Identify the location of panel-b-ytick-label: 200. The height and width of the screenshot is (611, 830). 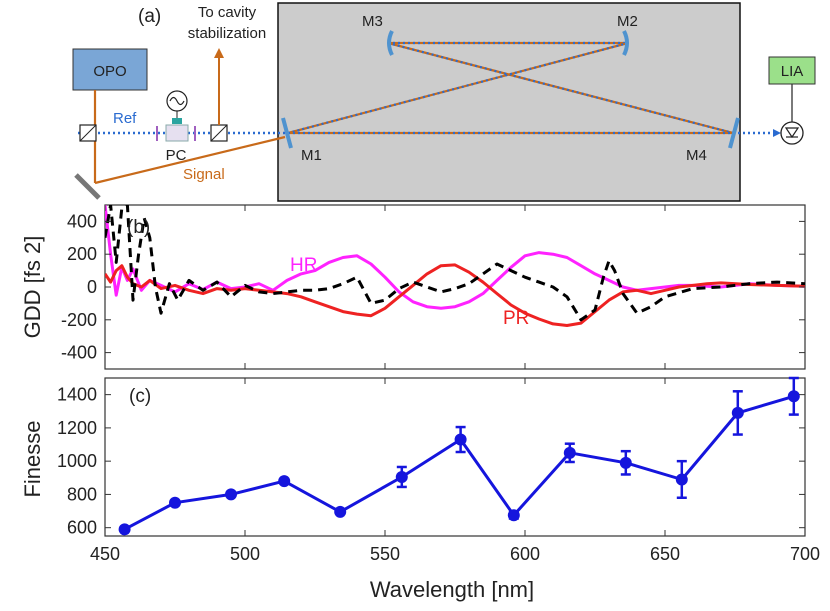
(82, 254).